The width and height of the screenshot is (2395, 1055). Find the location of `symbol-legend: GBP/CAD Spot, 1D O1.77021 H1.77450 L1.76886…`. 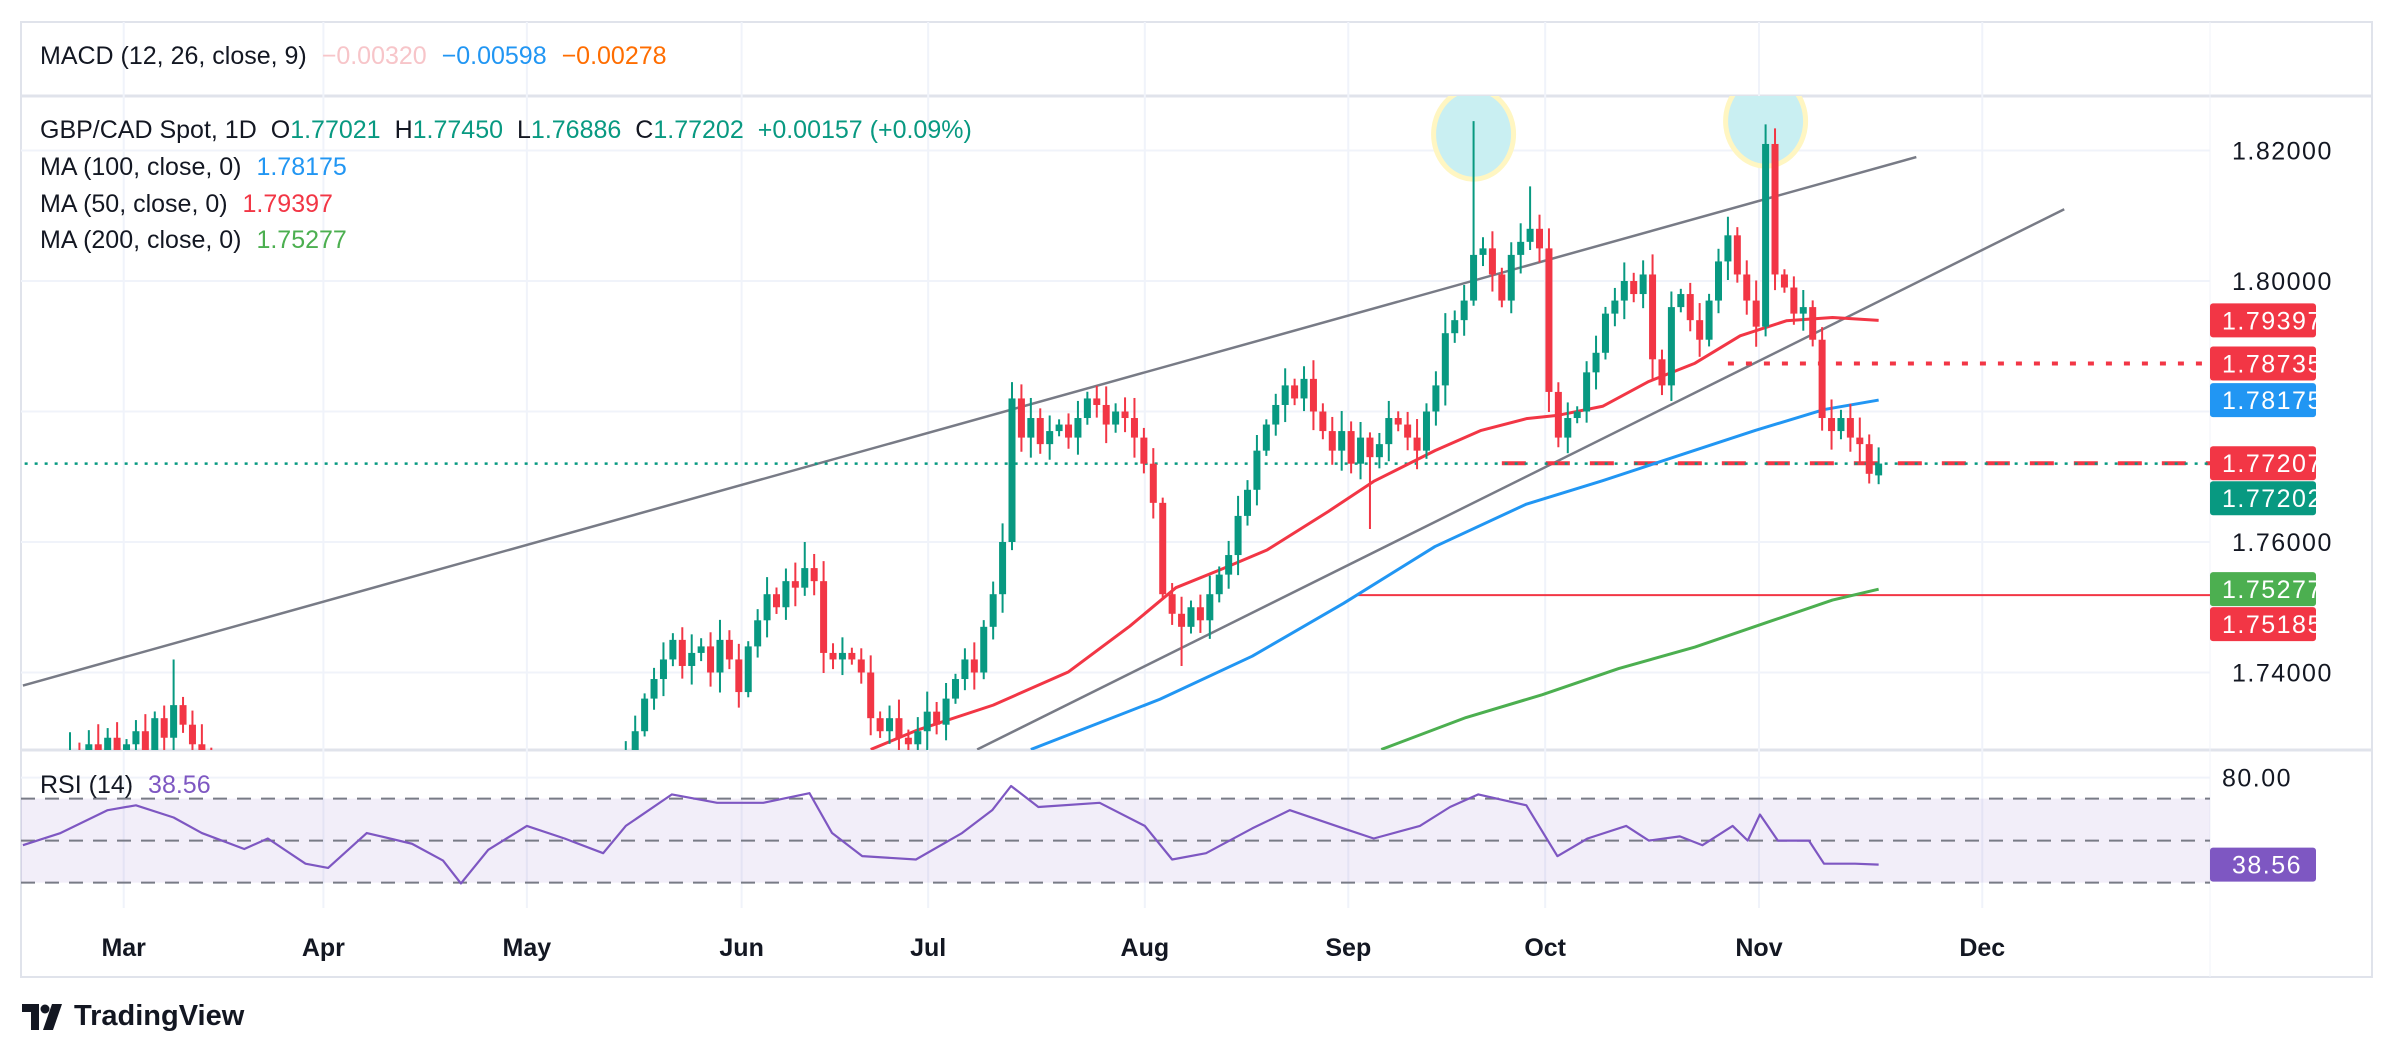

symbol-legend: GBP/CAD Spot, 1D O1.77021 H1.77450 L1.76886… is located at coordinates (510, 130).